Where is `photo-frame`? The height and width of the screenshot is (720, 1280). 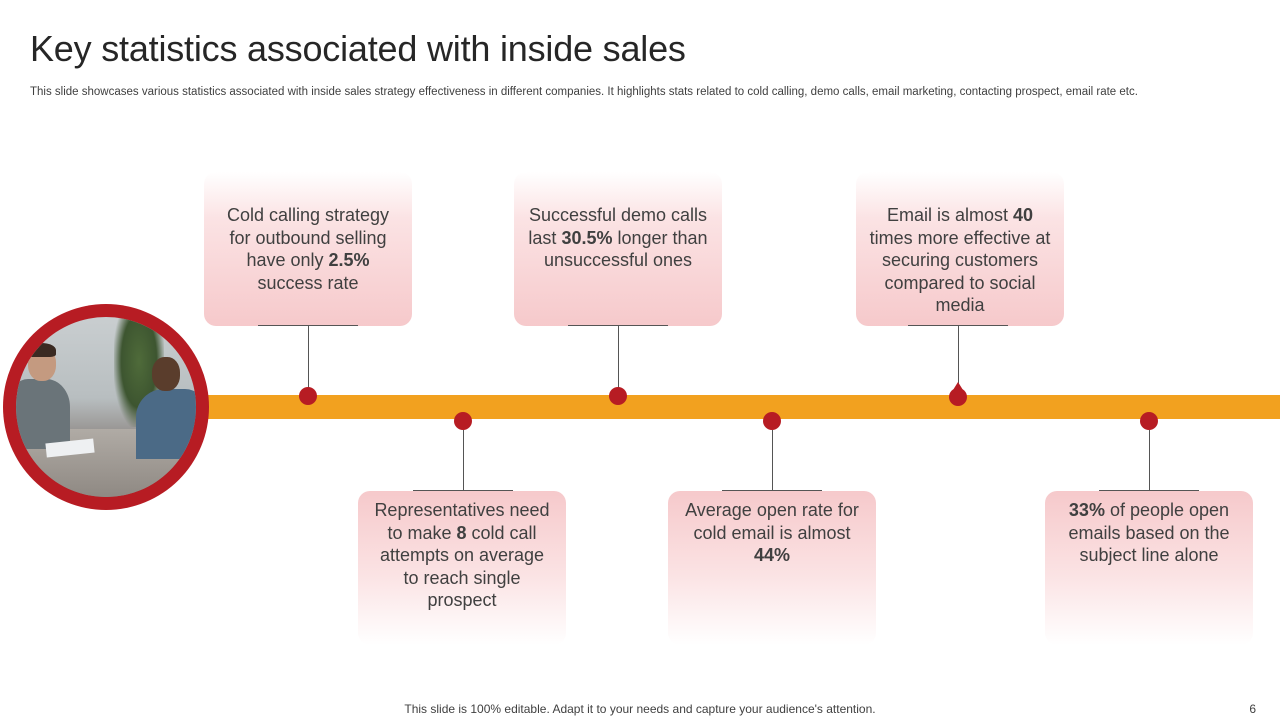 photo-frame is located at coordinates (106, 407).